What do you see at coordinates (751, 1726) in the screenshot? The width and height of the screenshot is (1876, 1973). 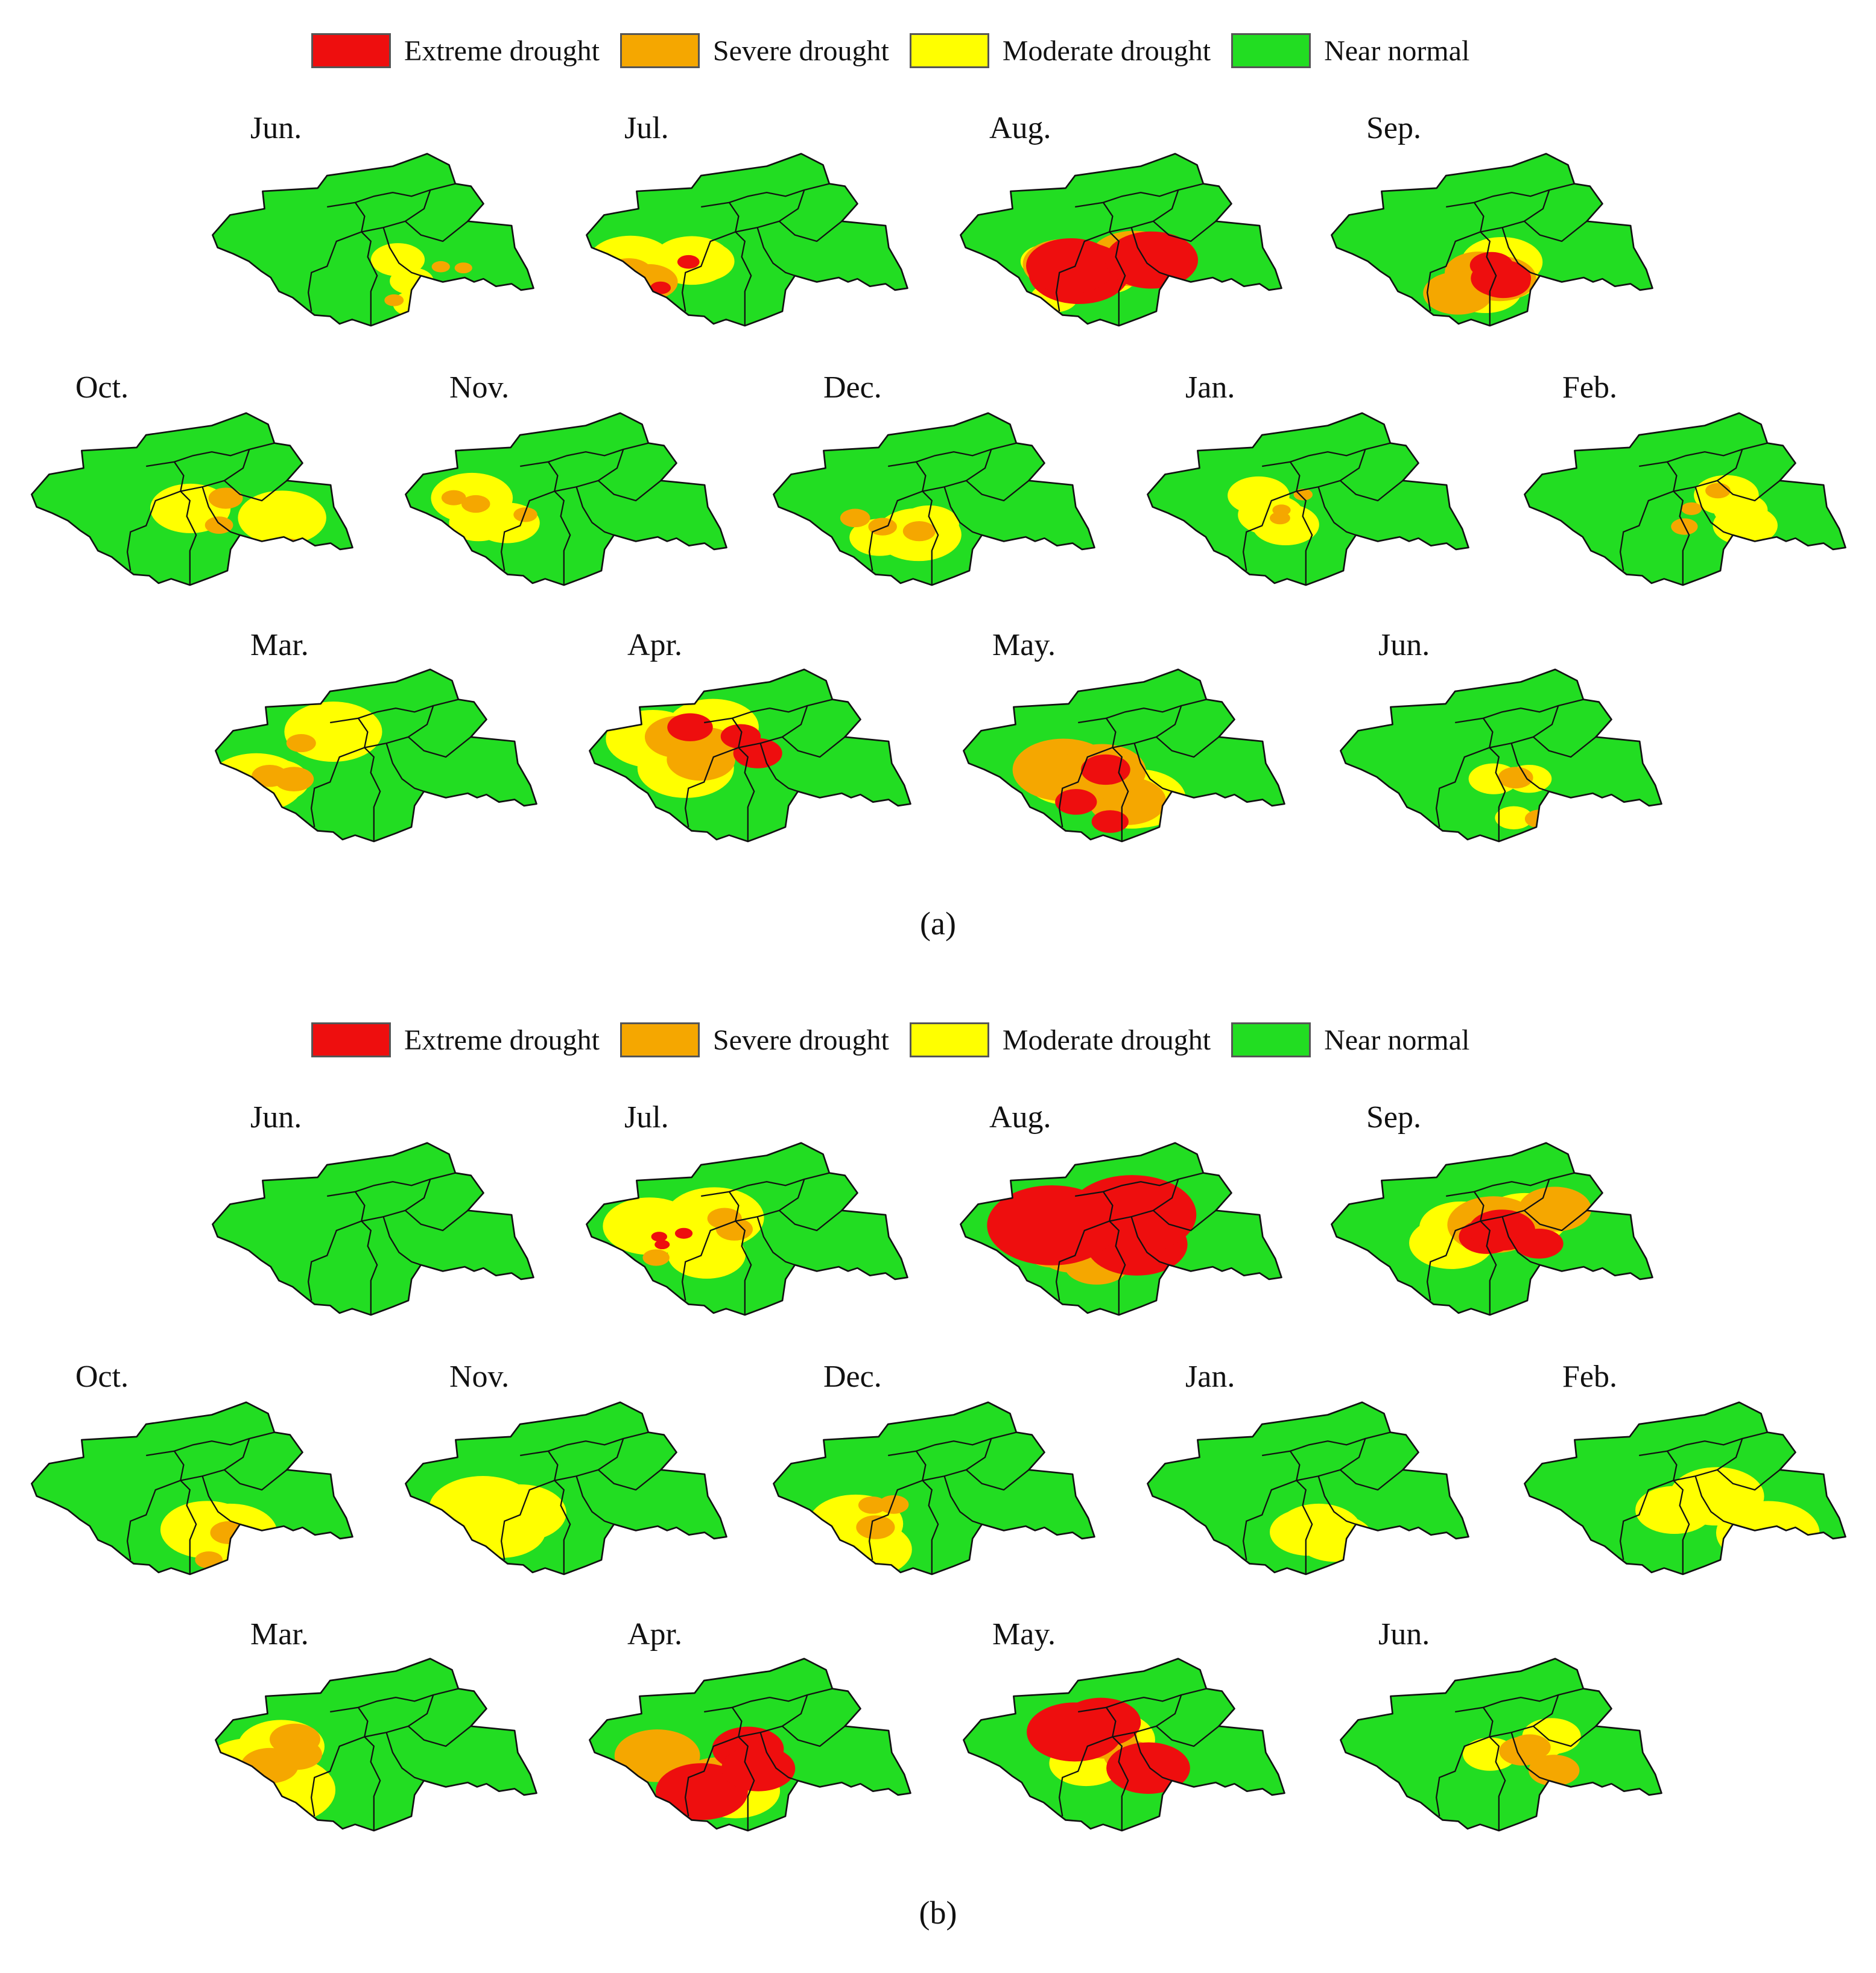 I see `map-b-11: Apr.` at bounding box center [751, 1726].